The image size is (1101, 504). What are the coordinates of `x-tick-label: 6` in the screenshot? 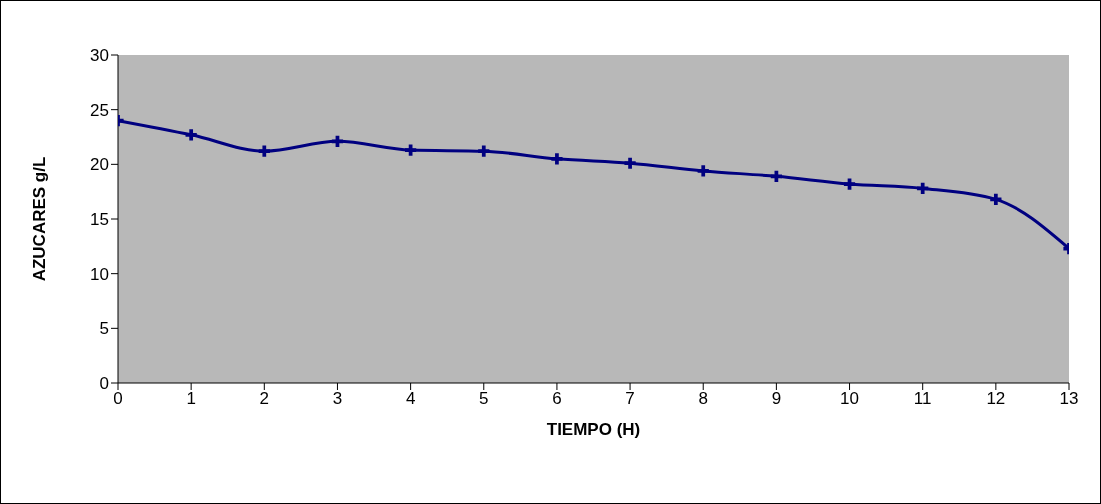 It's located at (557, 399).